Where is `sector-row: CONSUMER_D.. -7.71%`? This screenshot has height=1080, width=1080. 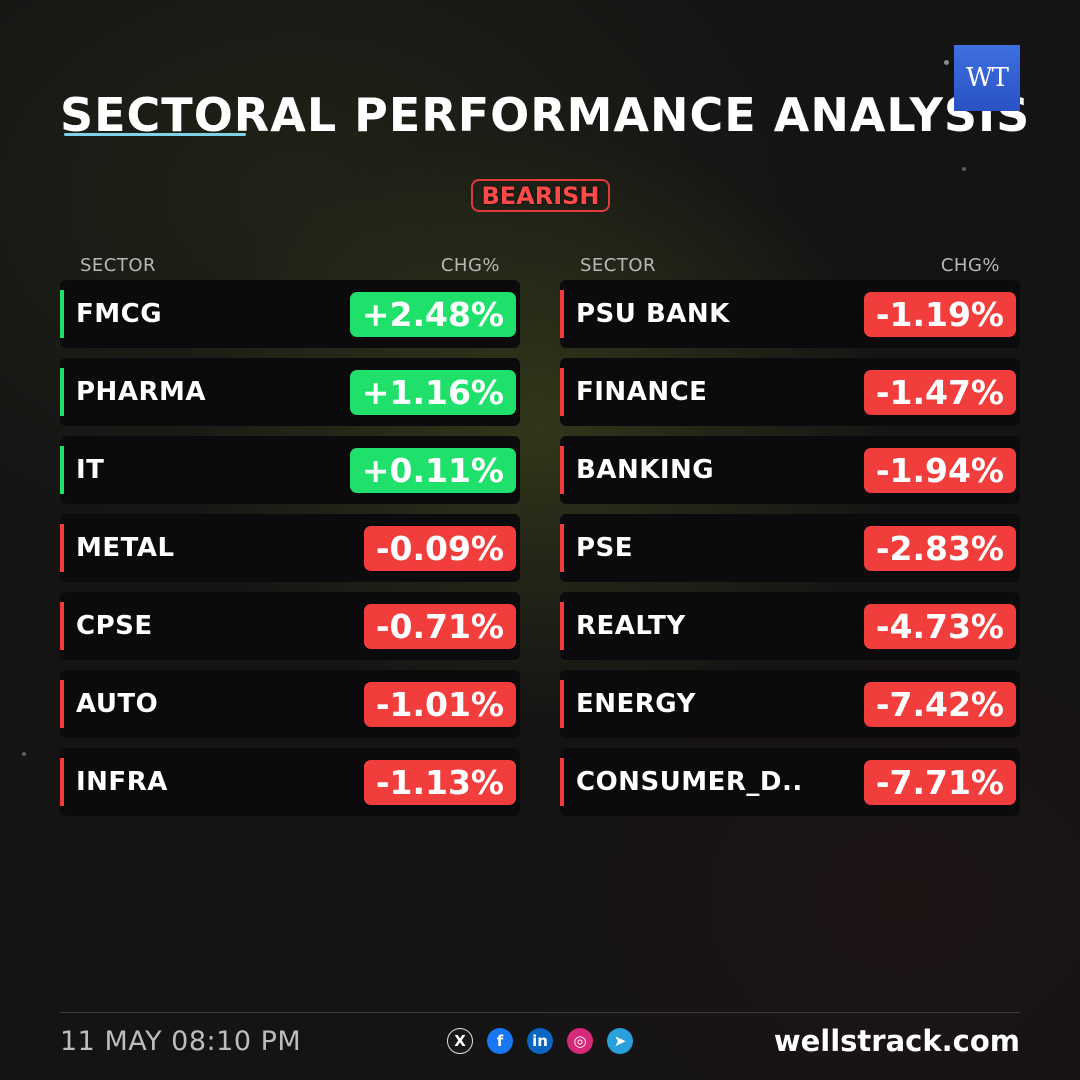 sector-row: CONSUMER_D.. -7.71% is located at coordinates (790, 782).